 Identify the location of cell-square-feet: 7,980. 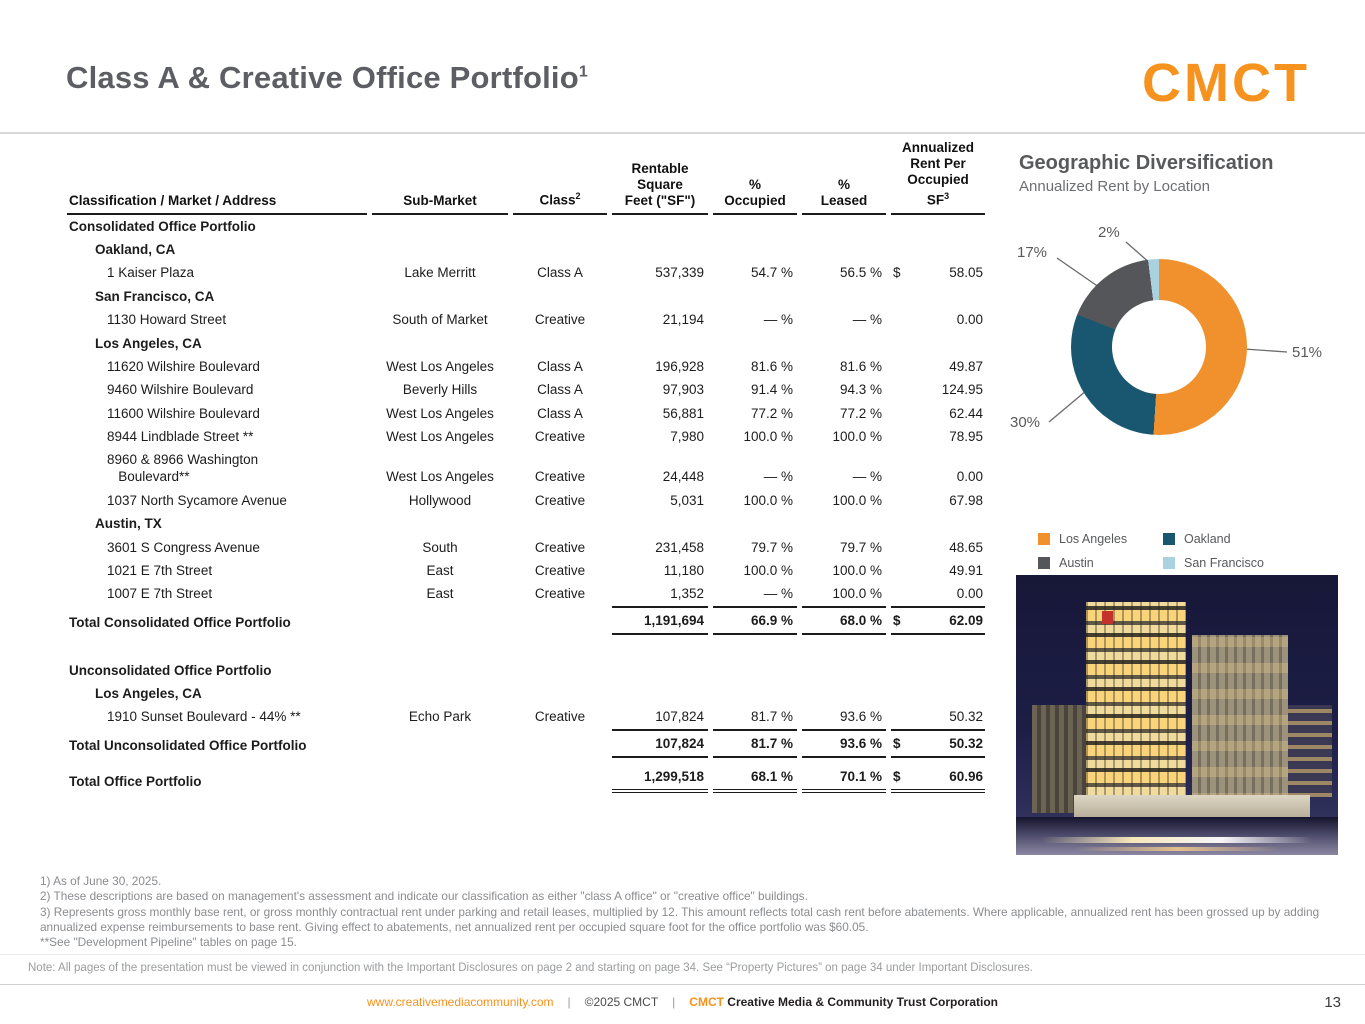
(687, 437).